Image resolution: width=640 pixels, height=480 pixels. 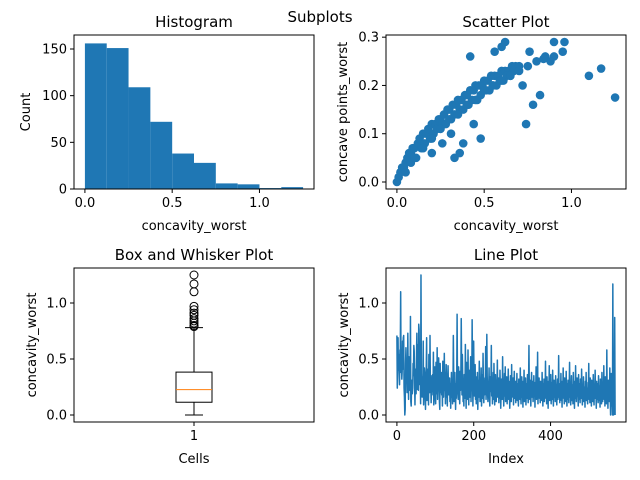 I want to click on scatter-xtick-label: 0.0, so click(x=397, y=203).